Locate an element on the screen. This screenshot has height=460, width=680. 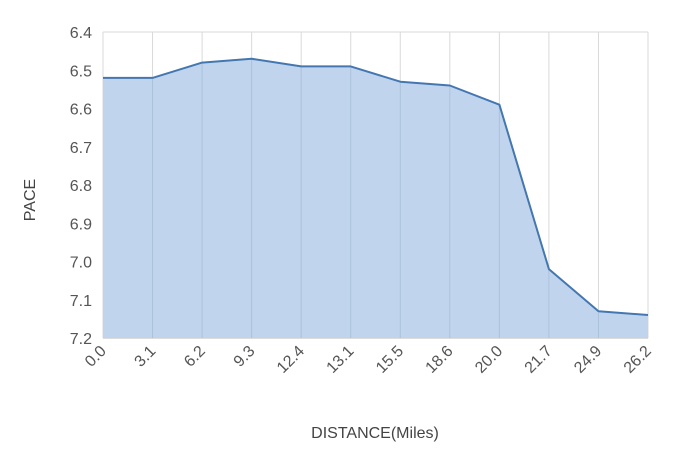
y-axis-ticks: 6.4 6.5 6.6 6.7 6.8 6.9 7.0 7.1 7.2 is located at coordinates (81, 186).